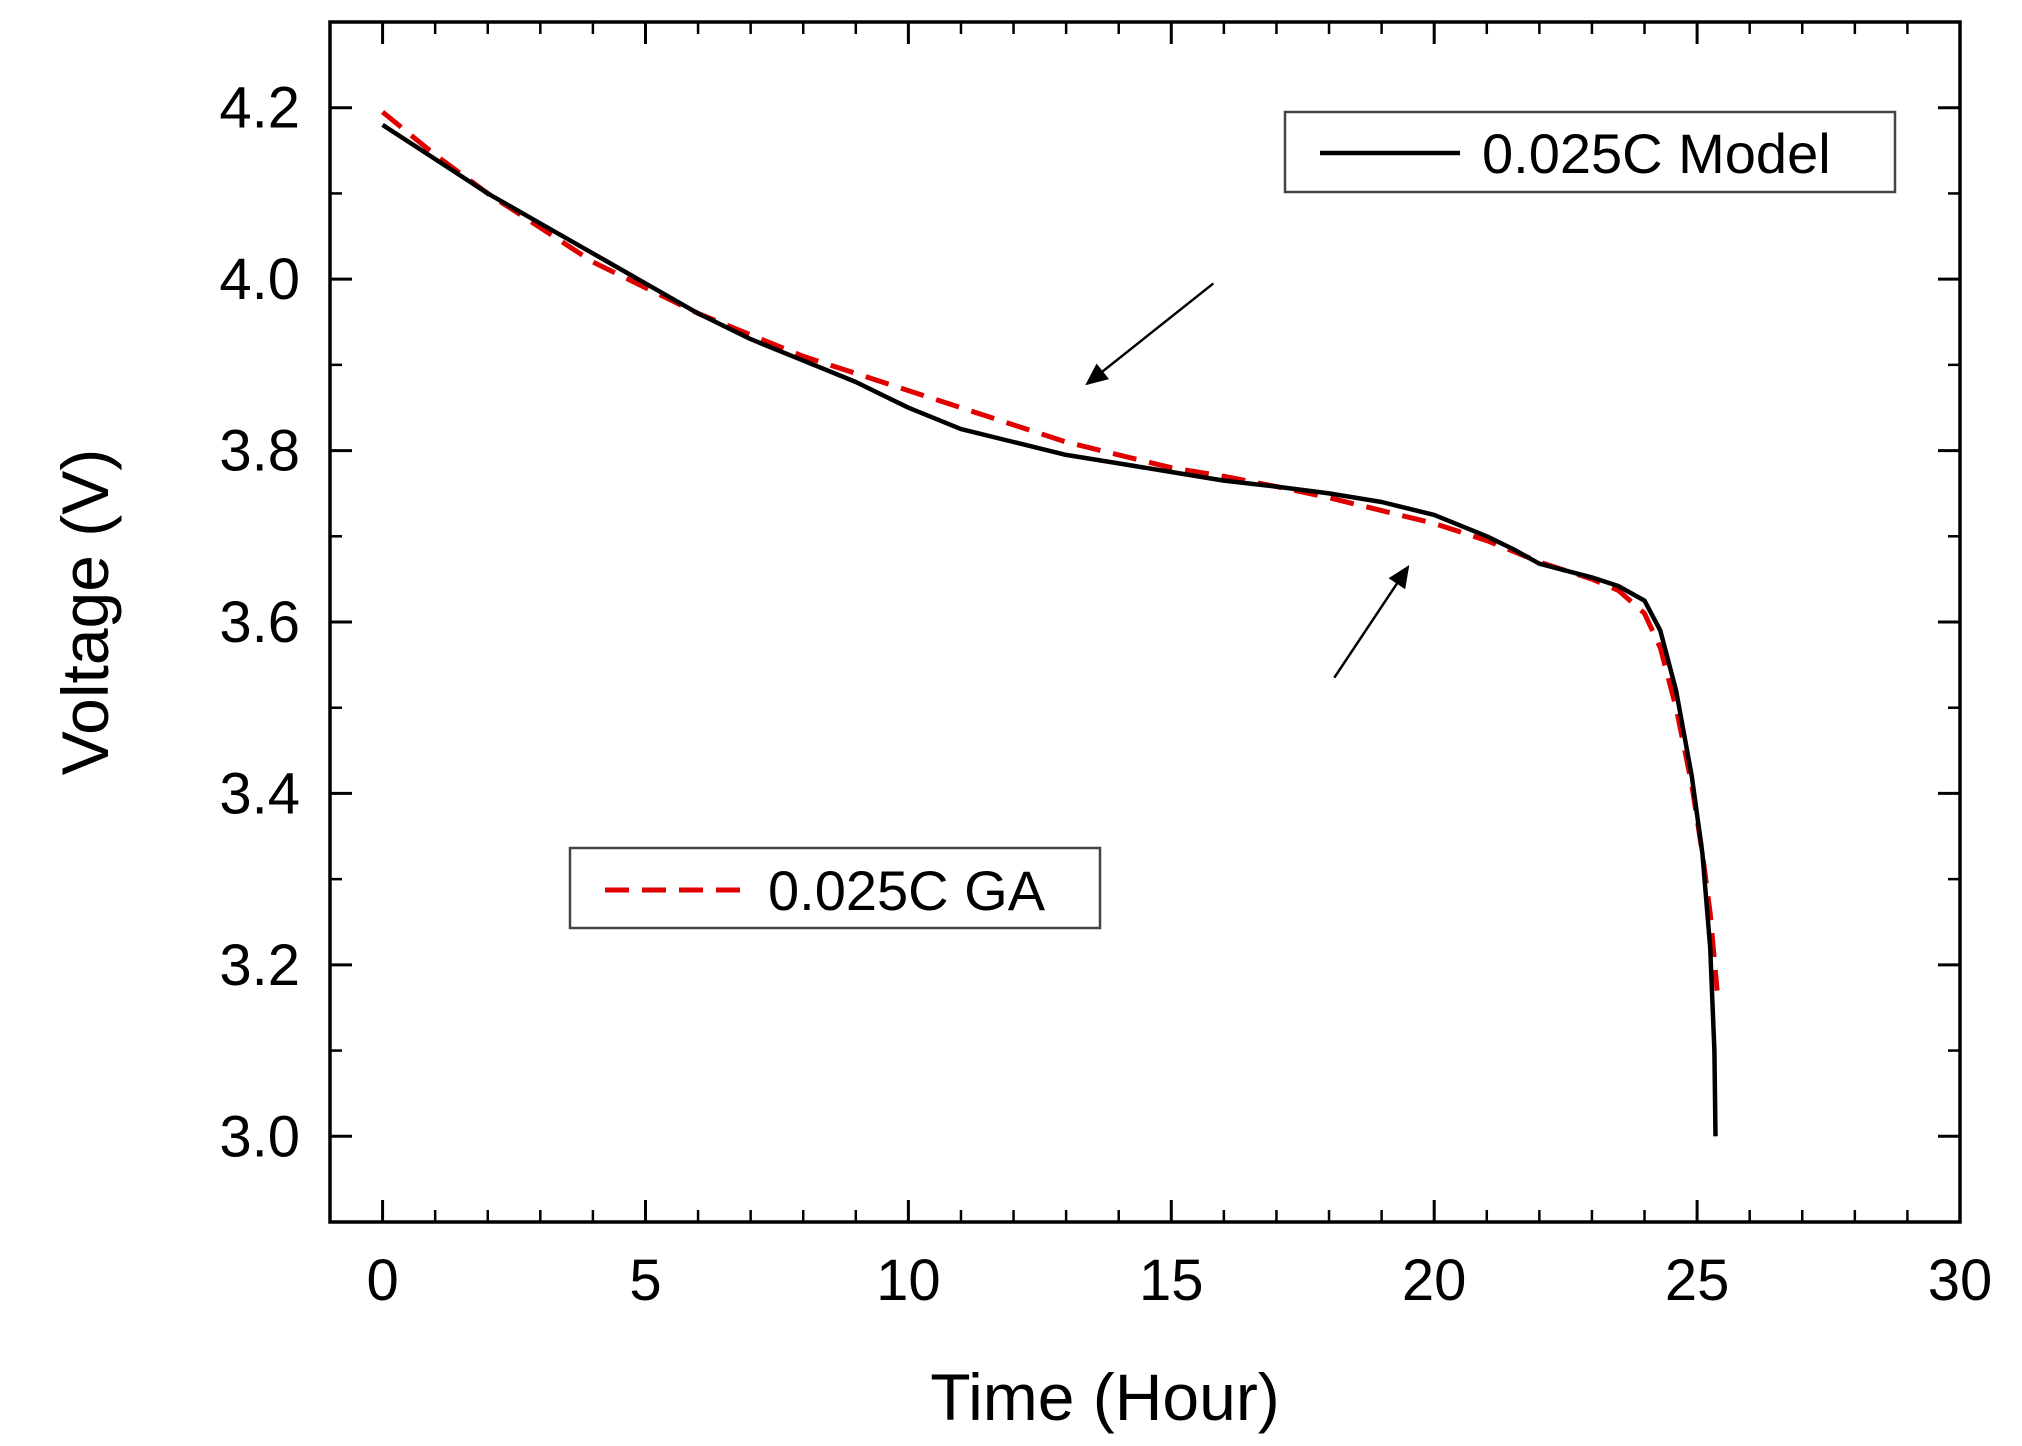 The height and width of the screenshot is (1446, 2022). Describe the element at coordinates (1697, 1280) in the screenshot. I see `x-tick-label: 25` at that location.